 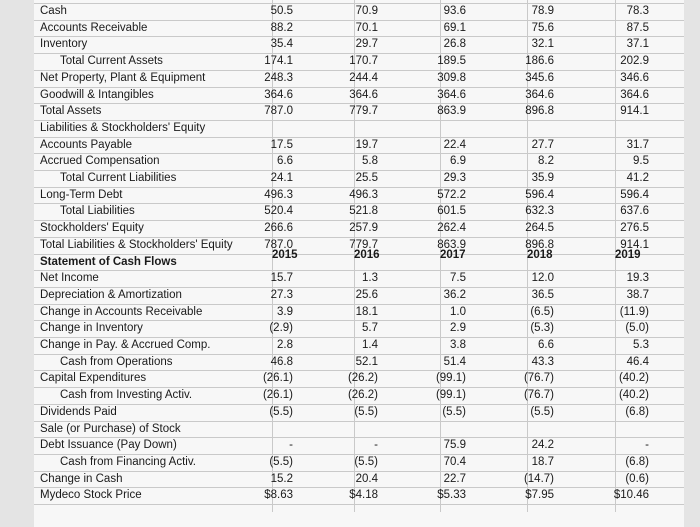 What do you see at coordinates (542, 311) in the screenshot?
I see `value-cell: (6.5)` at bounding box center [542, 311].